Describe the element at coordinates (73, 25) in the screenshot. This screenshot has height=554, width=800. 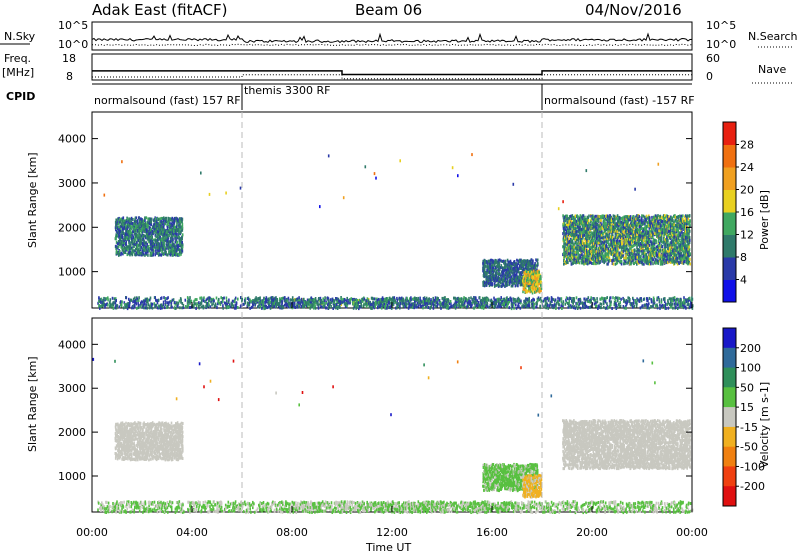
I see `noise-left-tick-top: 10^5` at that location.